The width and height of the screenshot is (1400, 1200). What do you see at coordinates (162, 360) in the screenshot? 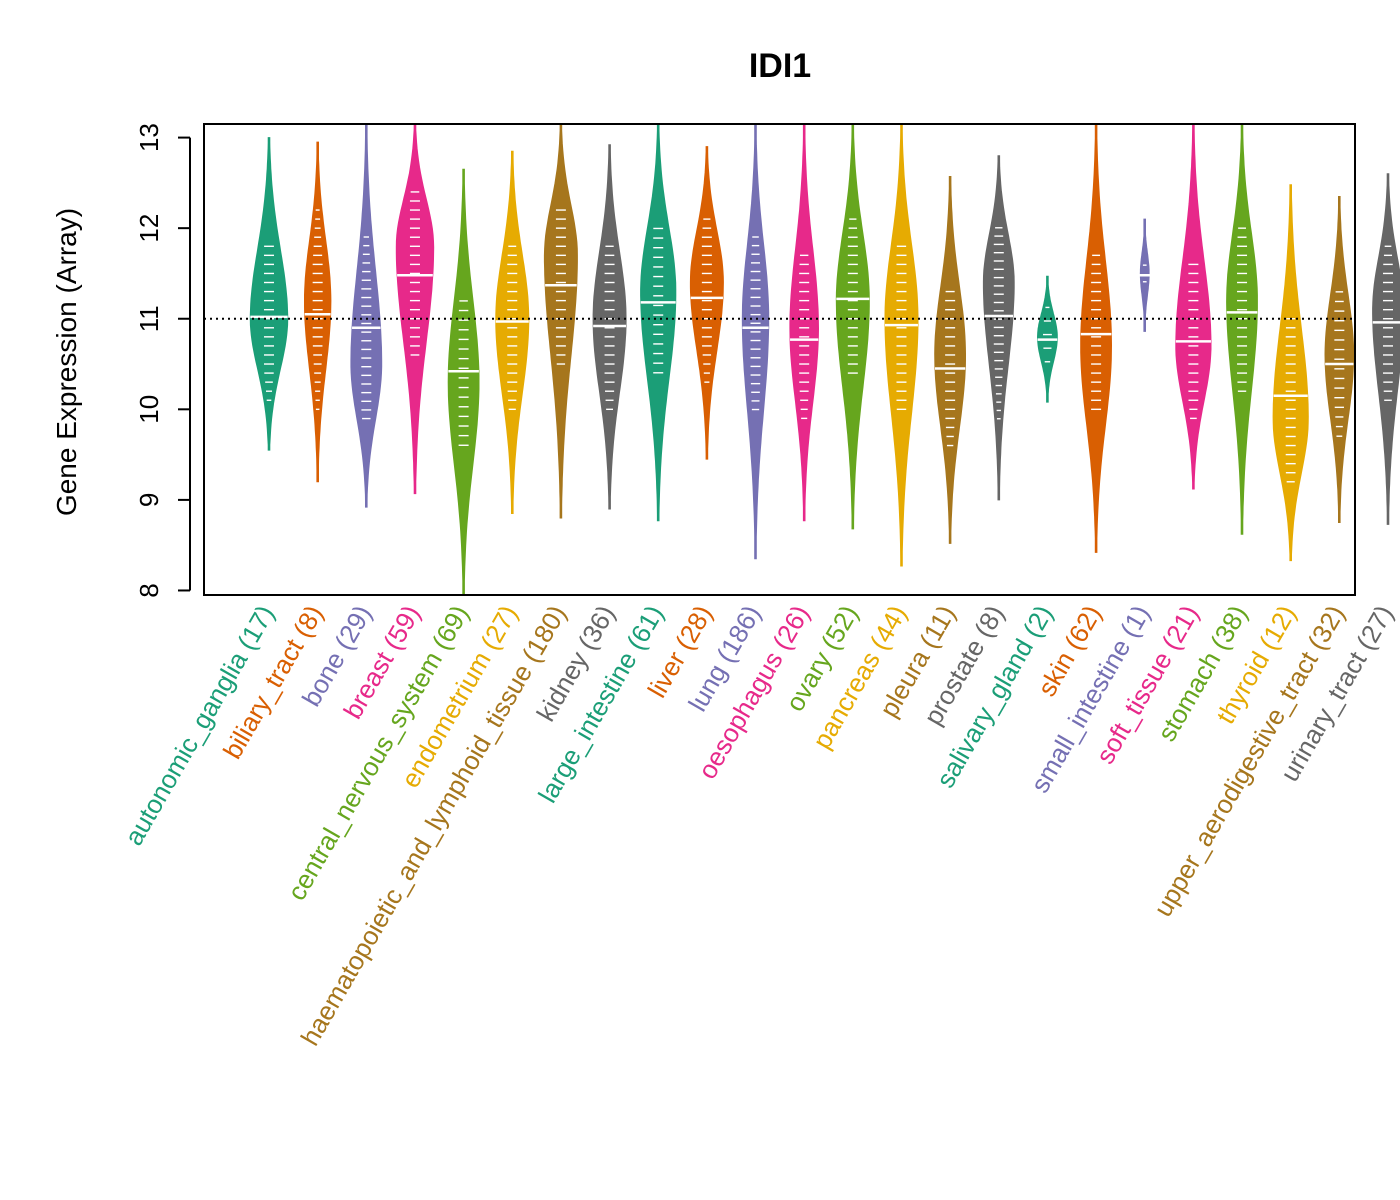
I see `y-axis: 8 9 10 11 12 13` at bounding box center [162, 360].